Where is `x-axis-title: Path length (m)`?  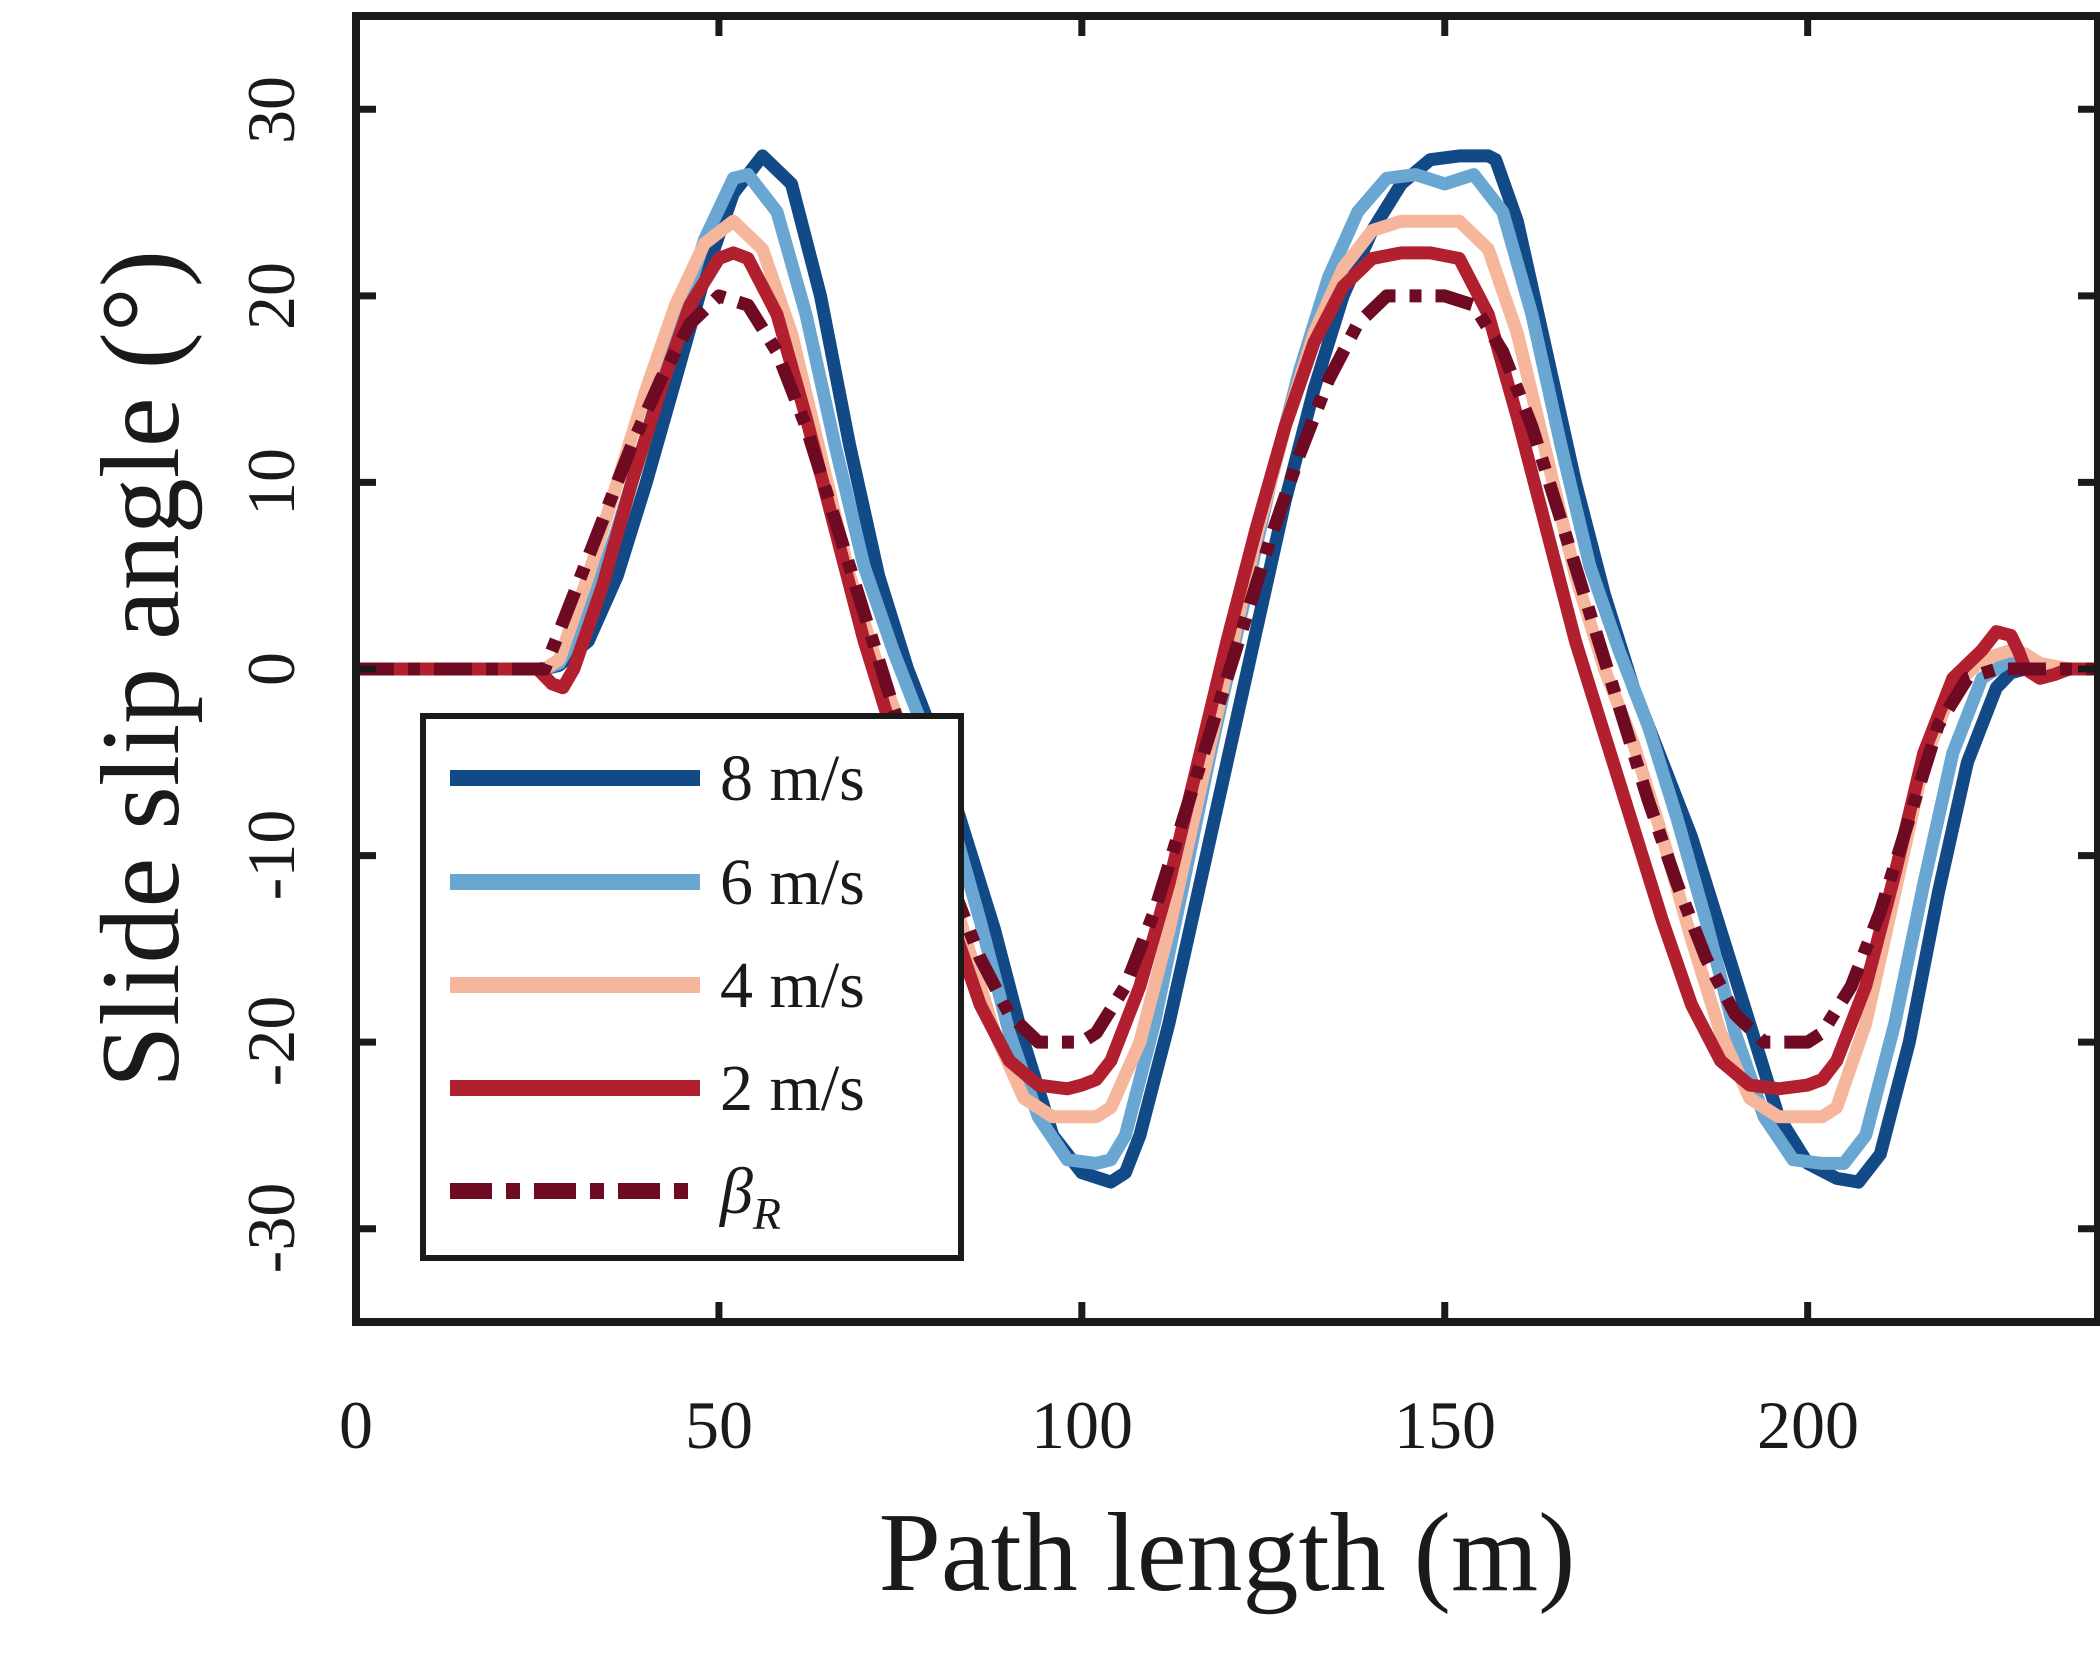
x-axis-title: Path length (m) is located at coordinates (1227, 1553).